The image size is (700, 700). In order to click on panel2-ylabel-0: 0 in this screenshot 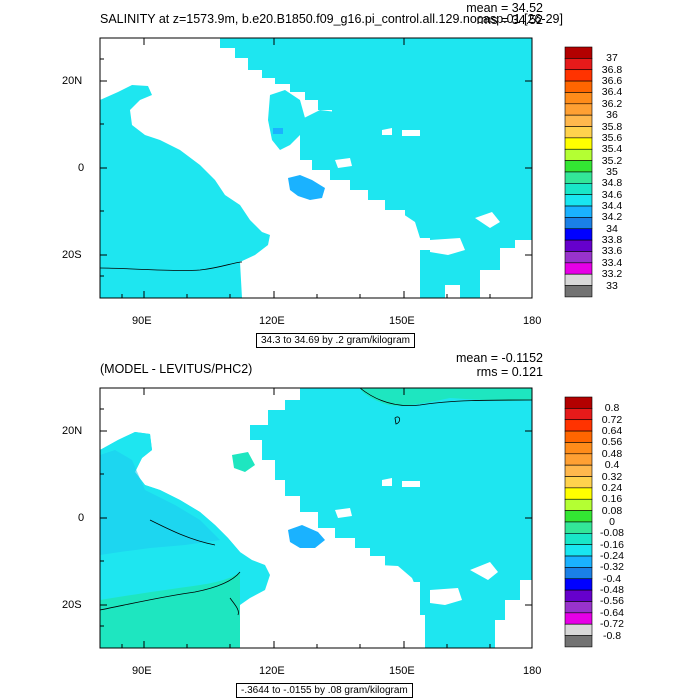, I will do `click(81, 518)`.